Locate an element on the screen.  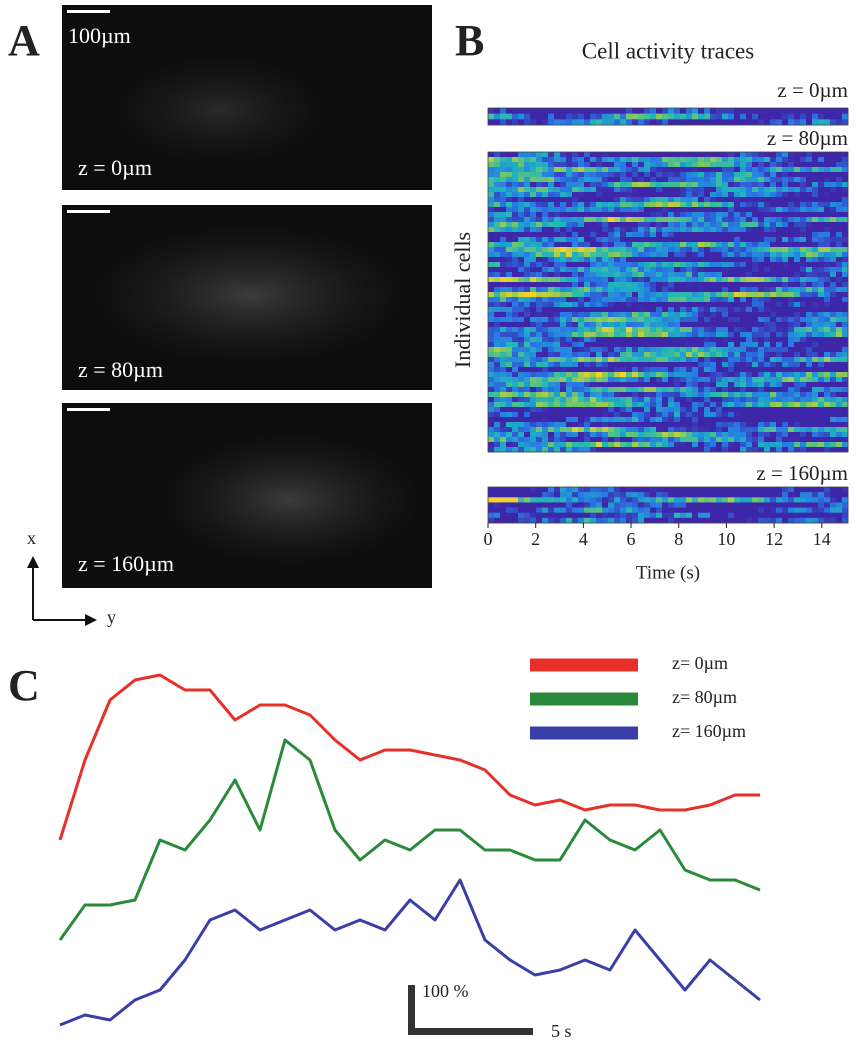
x-tick-label: 14 is located at coordinates (822, 539).